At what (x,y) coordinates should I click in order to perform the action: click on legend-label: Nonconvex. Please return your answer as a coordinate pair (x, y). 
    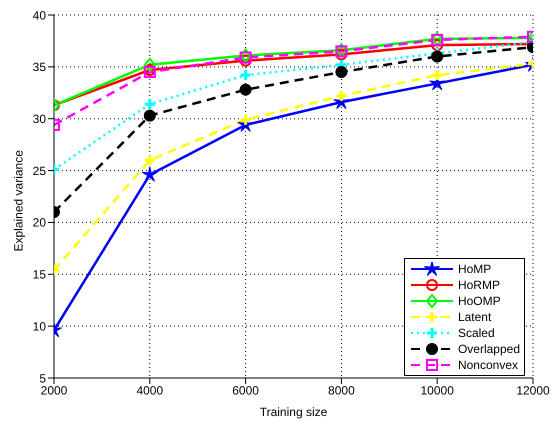
    Looking at the image, I should click on (488, 365).